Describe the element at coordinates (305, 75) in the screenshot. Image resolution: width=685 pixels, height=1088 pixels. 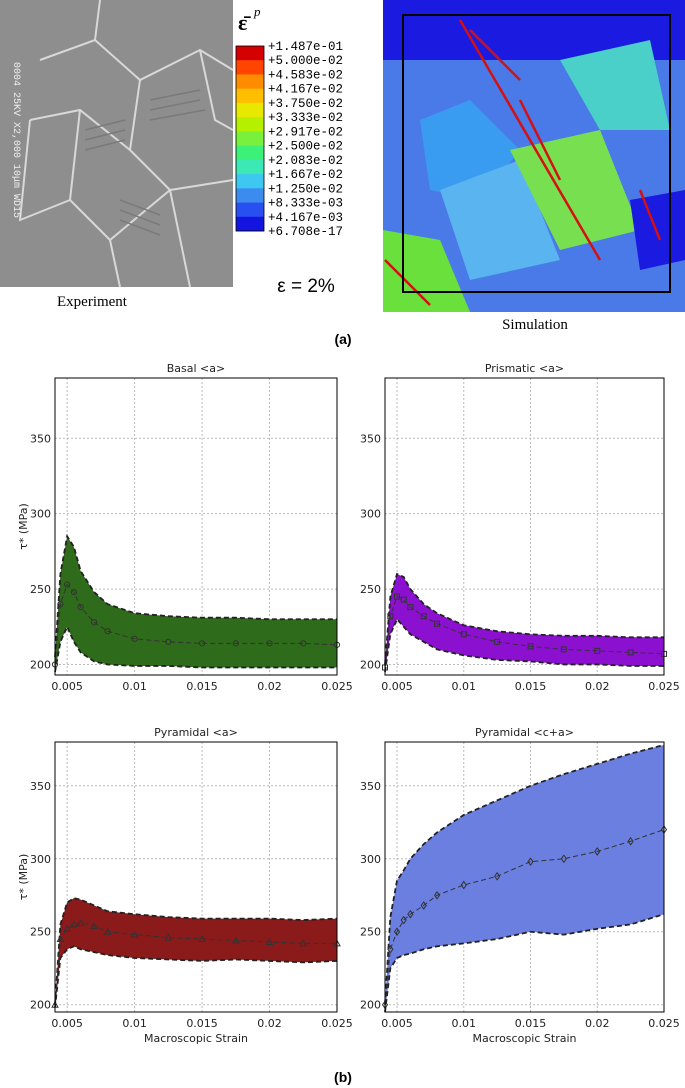
I see `colorbar-label: +4.583e-02` at that location.